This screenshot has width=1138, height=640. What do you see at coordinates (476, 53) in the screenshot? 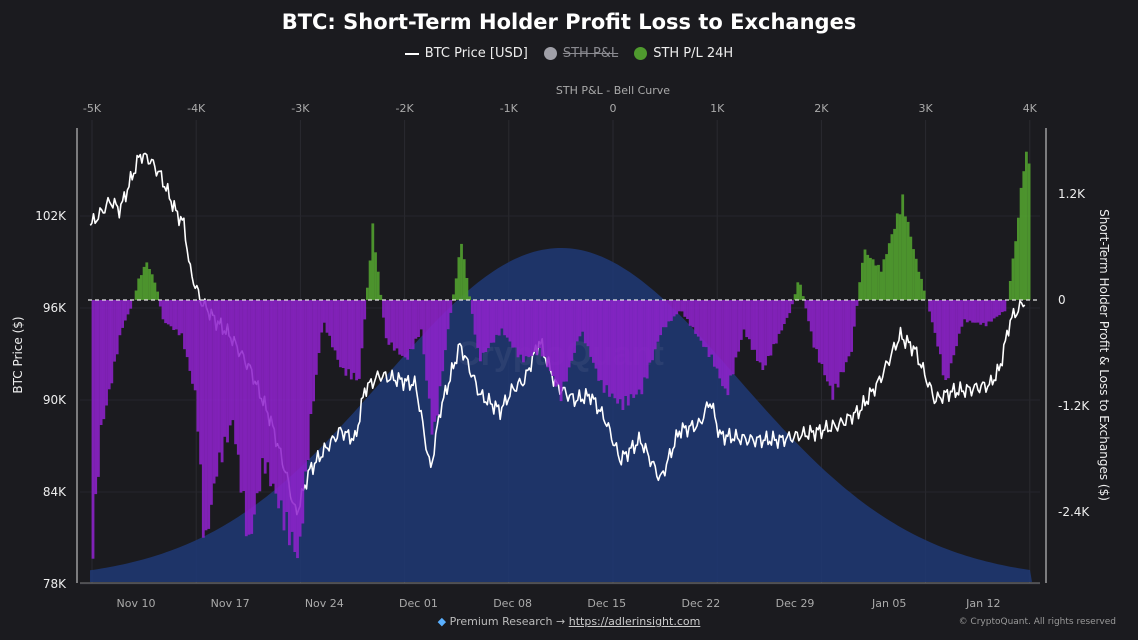
I see `legend-label: BTC Price [USD]` at bounding box center [476, 53].